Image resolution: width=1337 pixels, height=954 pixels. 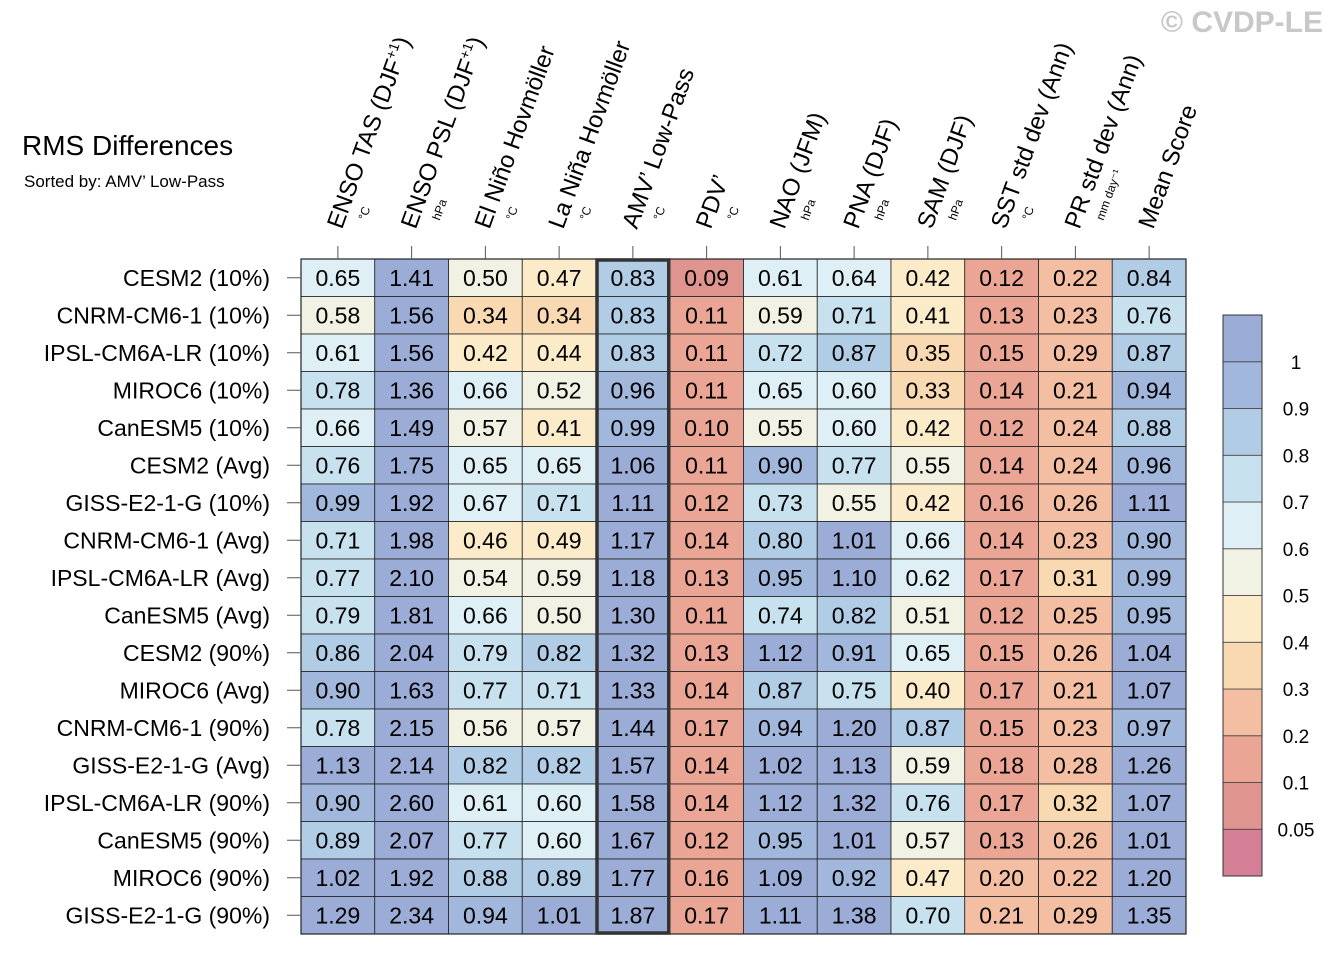 I want to click on cell-value: 1.01, so click(x=854, y=540).